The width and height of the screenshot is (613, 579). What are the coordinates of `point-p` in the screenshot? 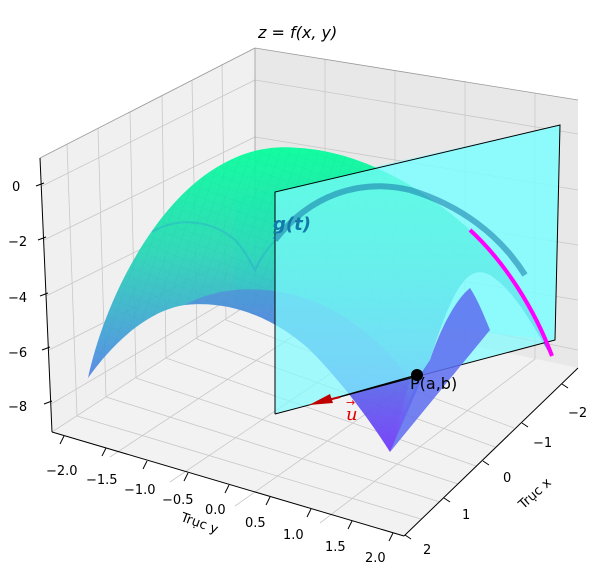 It's located at (417, 375).